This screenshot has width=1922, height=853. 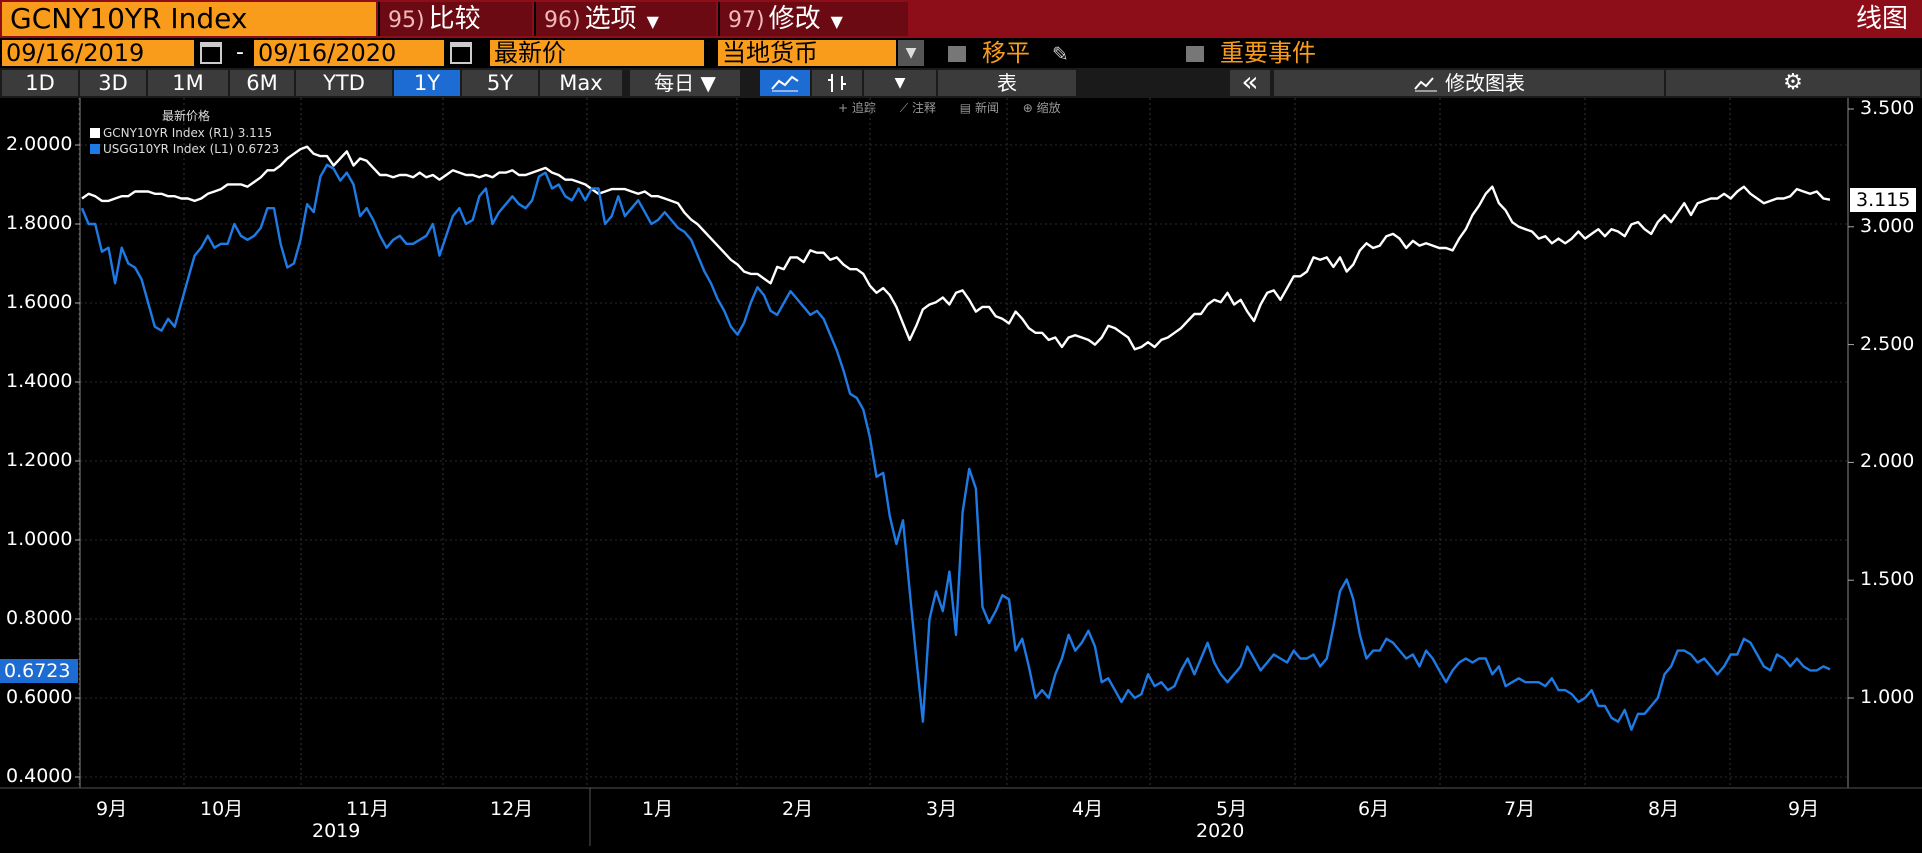 I want to click on range-3d: 3D, so click(x=113, y=83).